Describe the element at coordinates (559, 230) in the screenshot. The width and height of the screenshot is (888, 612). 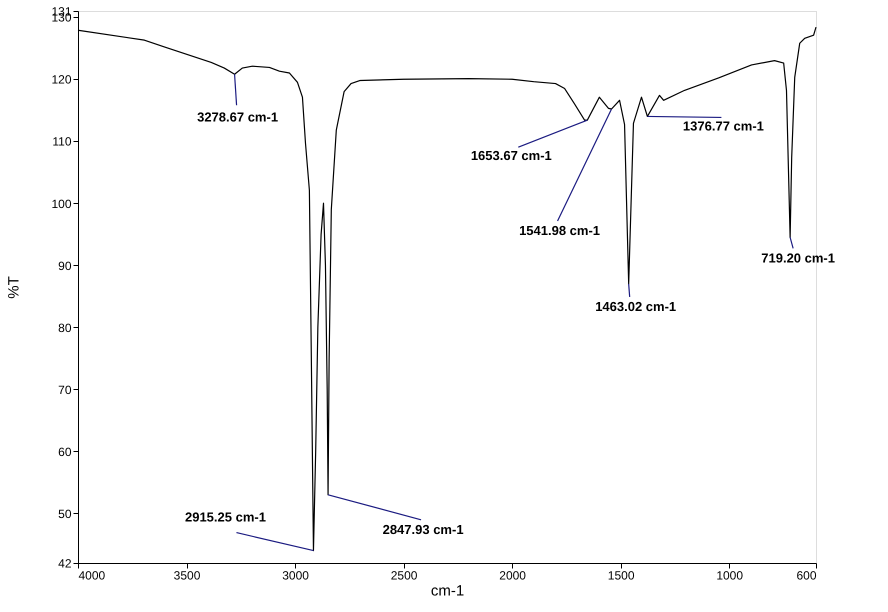
I see `annotation: 1541.98 cm-1` at that location.